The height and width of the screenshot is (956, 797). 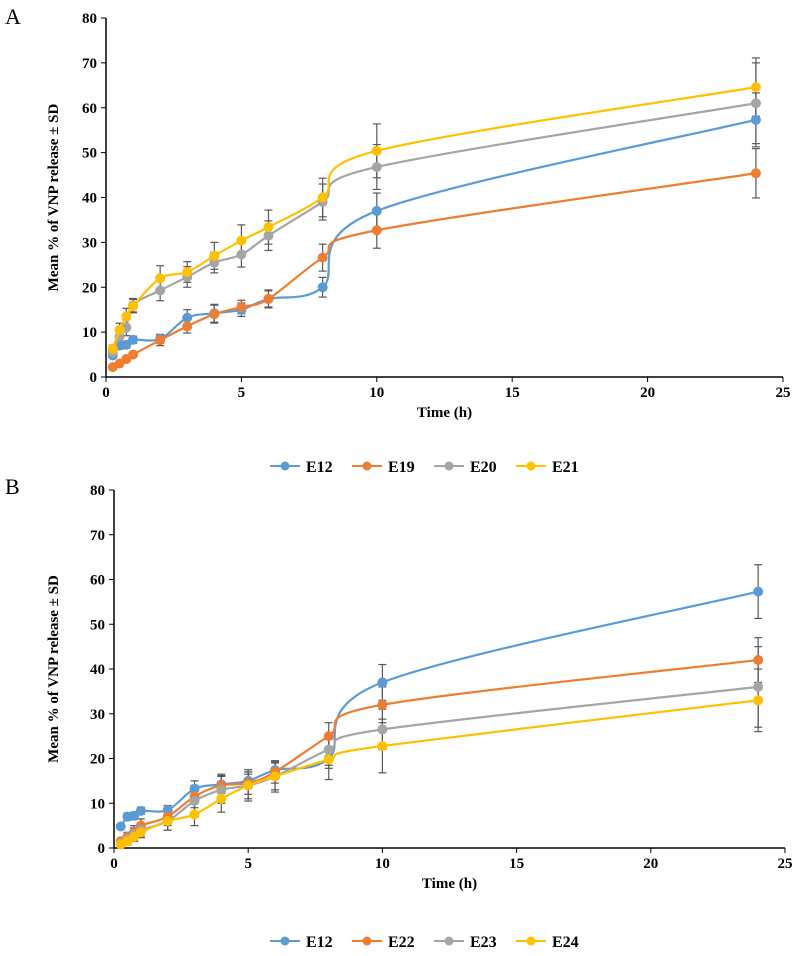 I want to click on y-axis-title: Mean % of VNP release ± SD, so click(x=54, y=669).